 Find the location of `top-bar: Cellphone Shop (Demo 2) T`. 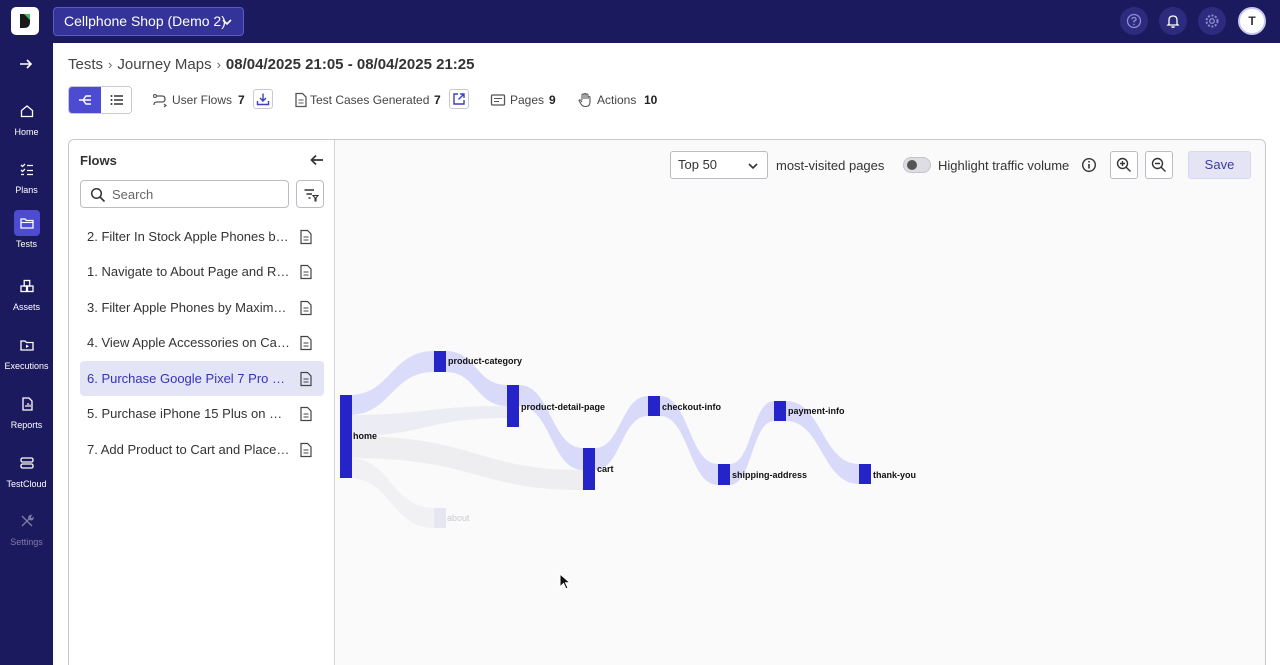

top-bar: Cellphone Shop (Demo 2) T is located at coordinates (640, 21).